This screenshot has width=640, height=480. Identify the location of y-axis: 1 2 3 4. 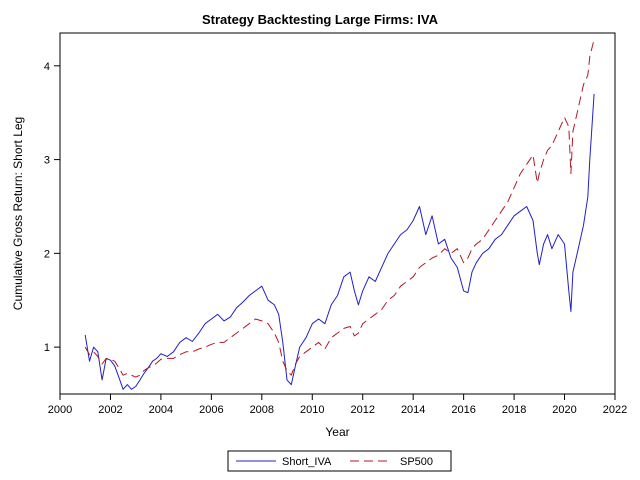
(52, 207).